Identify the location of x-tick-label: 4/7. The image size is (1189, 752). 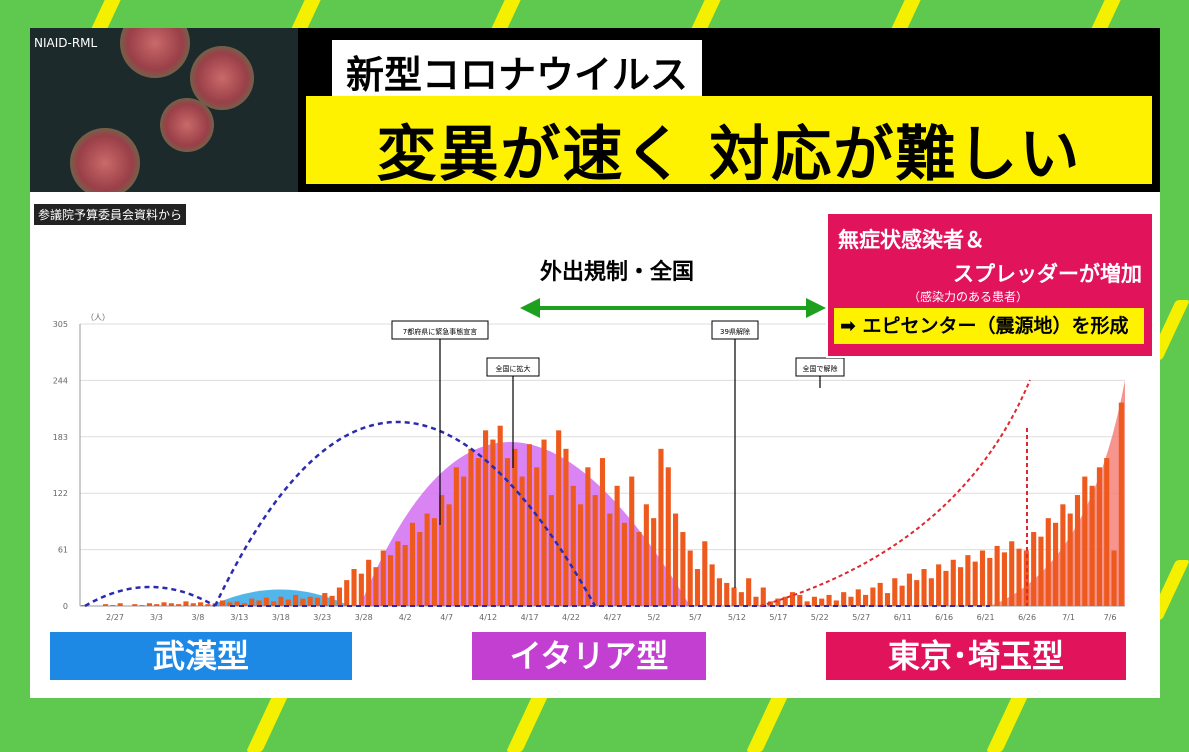
(446, 617).